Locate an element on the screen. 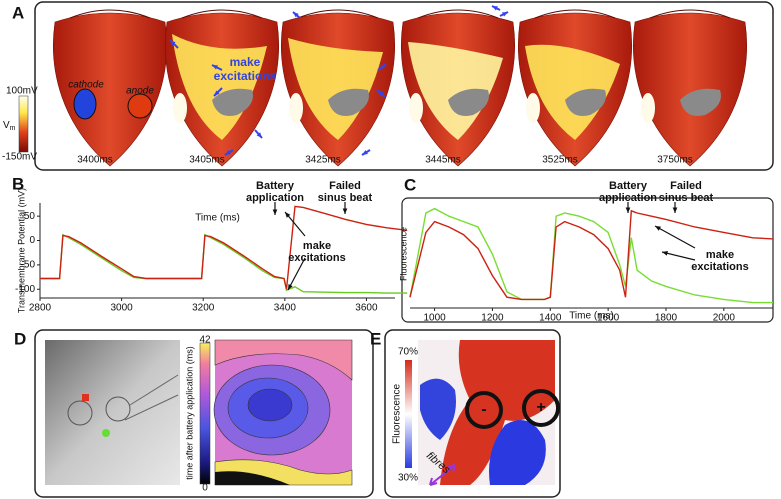  time-label: 3400ms is located at coordinates (95, 160).